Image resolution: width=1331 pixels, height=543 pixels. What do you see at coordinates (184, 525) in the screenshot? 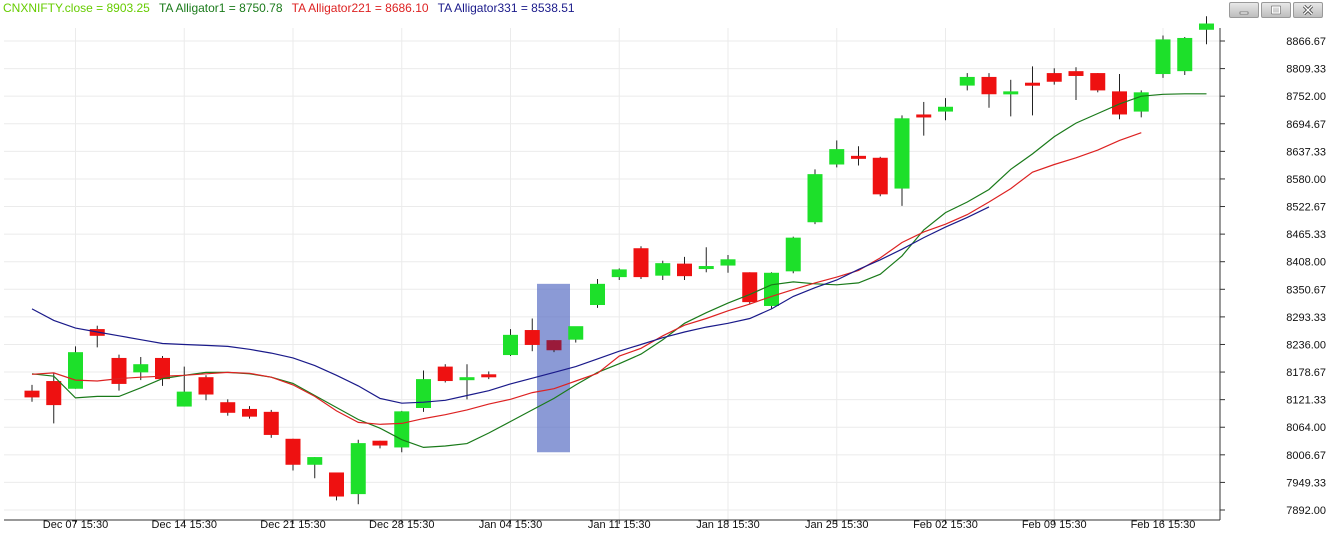
I see `x-tick-label: Dec 14 15:30` at bounding box center [184, 525].